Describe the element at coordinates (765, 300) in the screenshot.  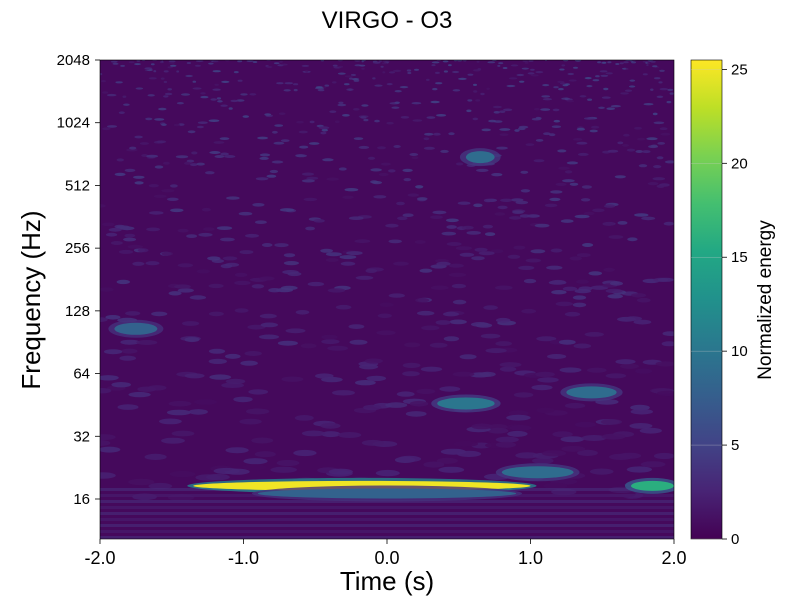
I see `colorbar-label: Normalized energy` at that location.